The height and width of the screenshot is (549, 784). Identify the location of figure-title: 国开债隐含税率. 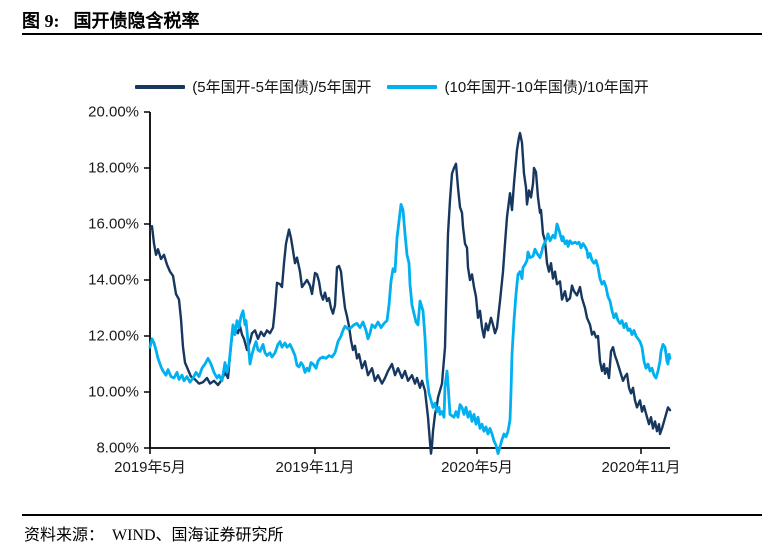
(136, 21).